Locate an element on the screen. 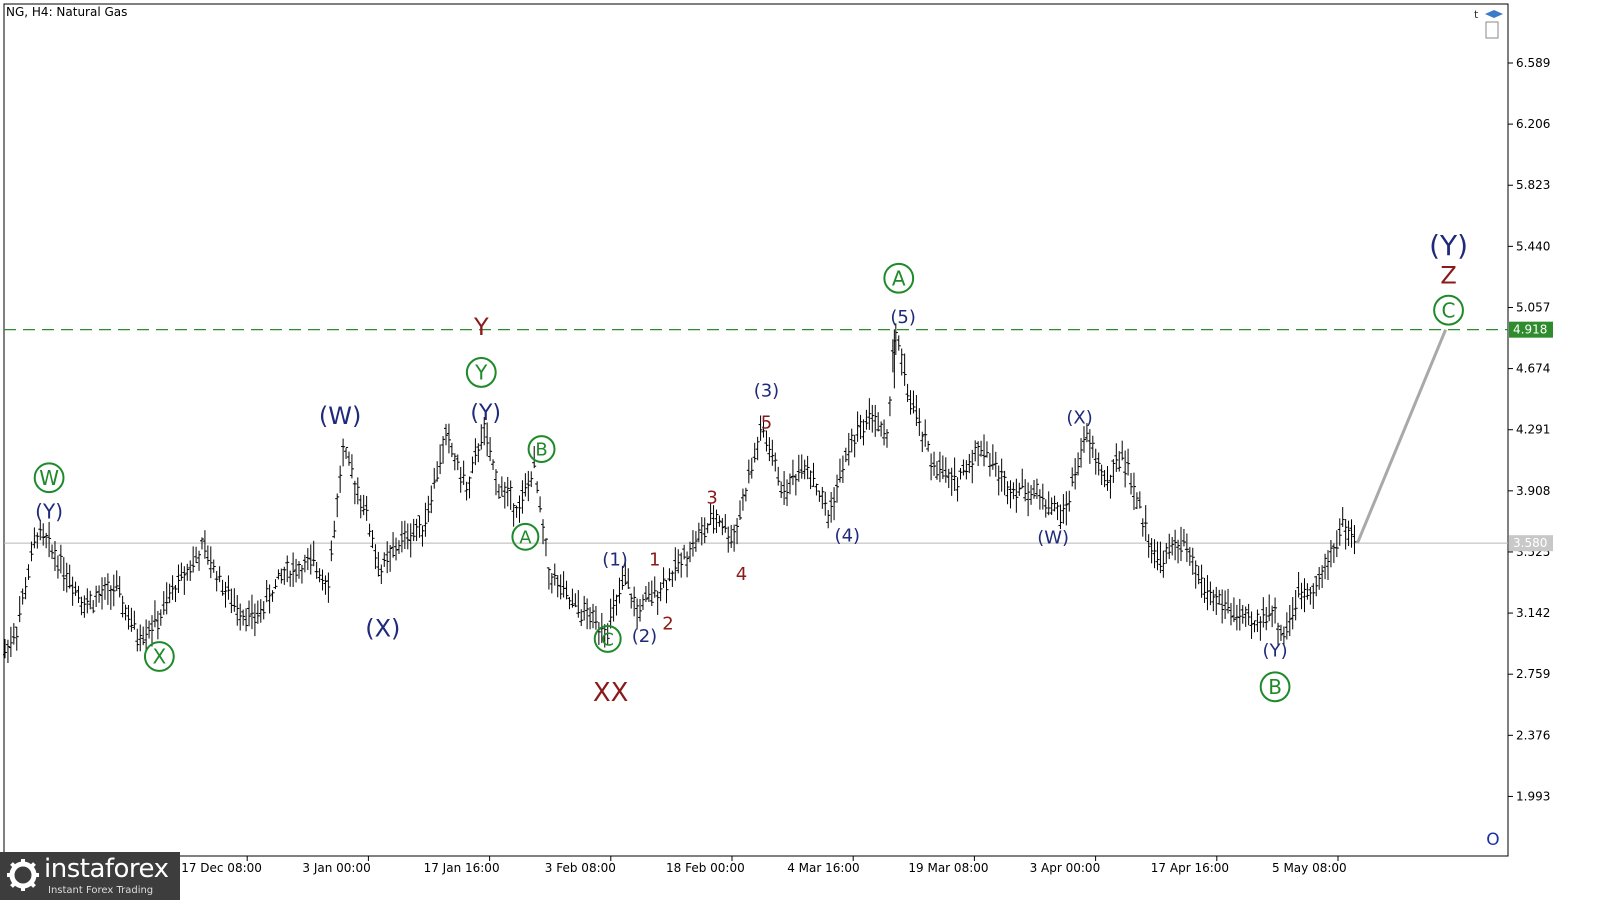  wave-label: X is located at coordinates (159, 657).